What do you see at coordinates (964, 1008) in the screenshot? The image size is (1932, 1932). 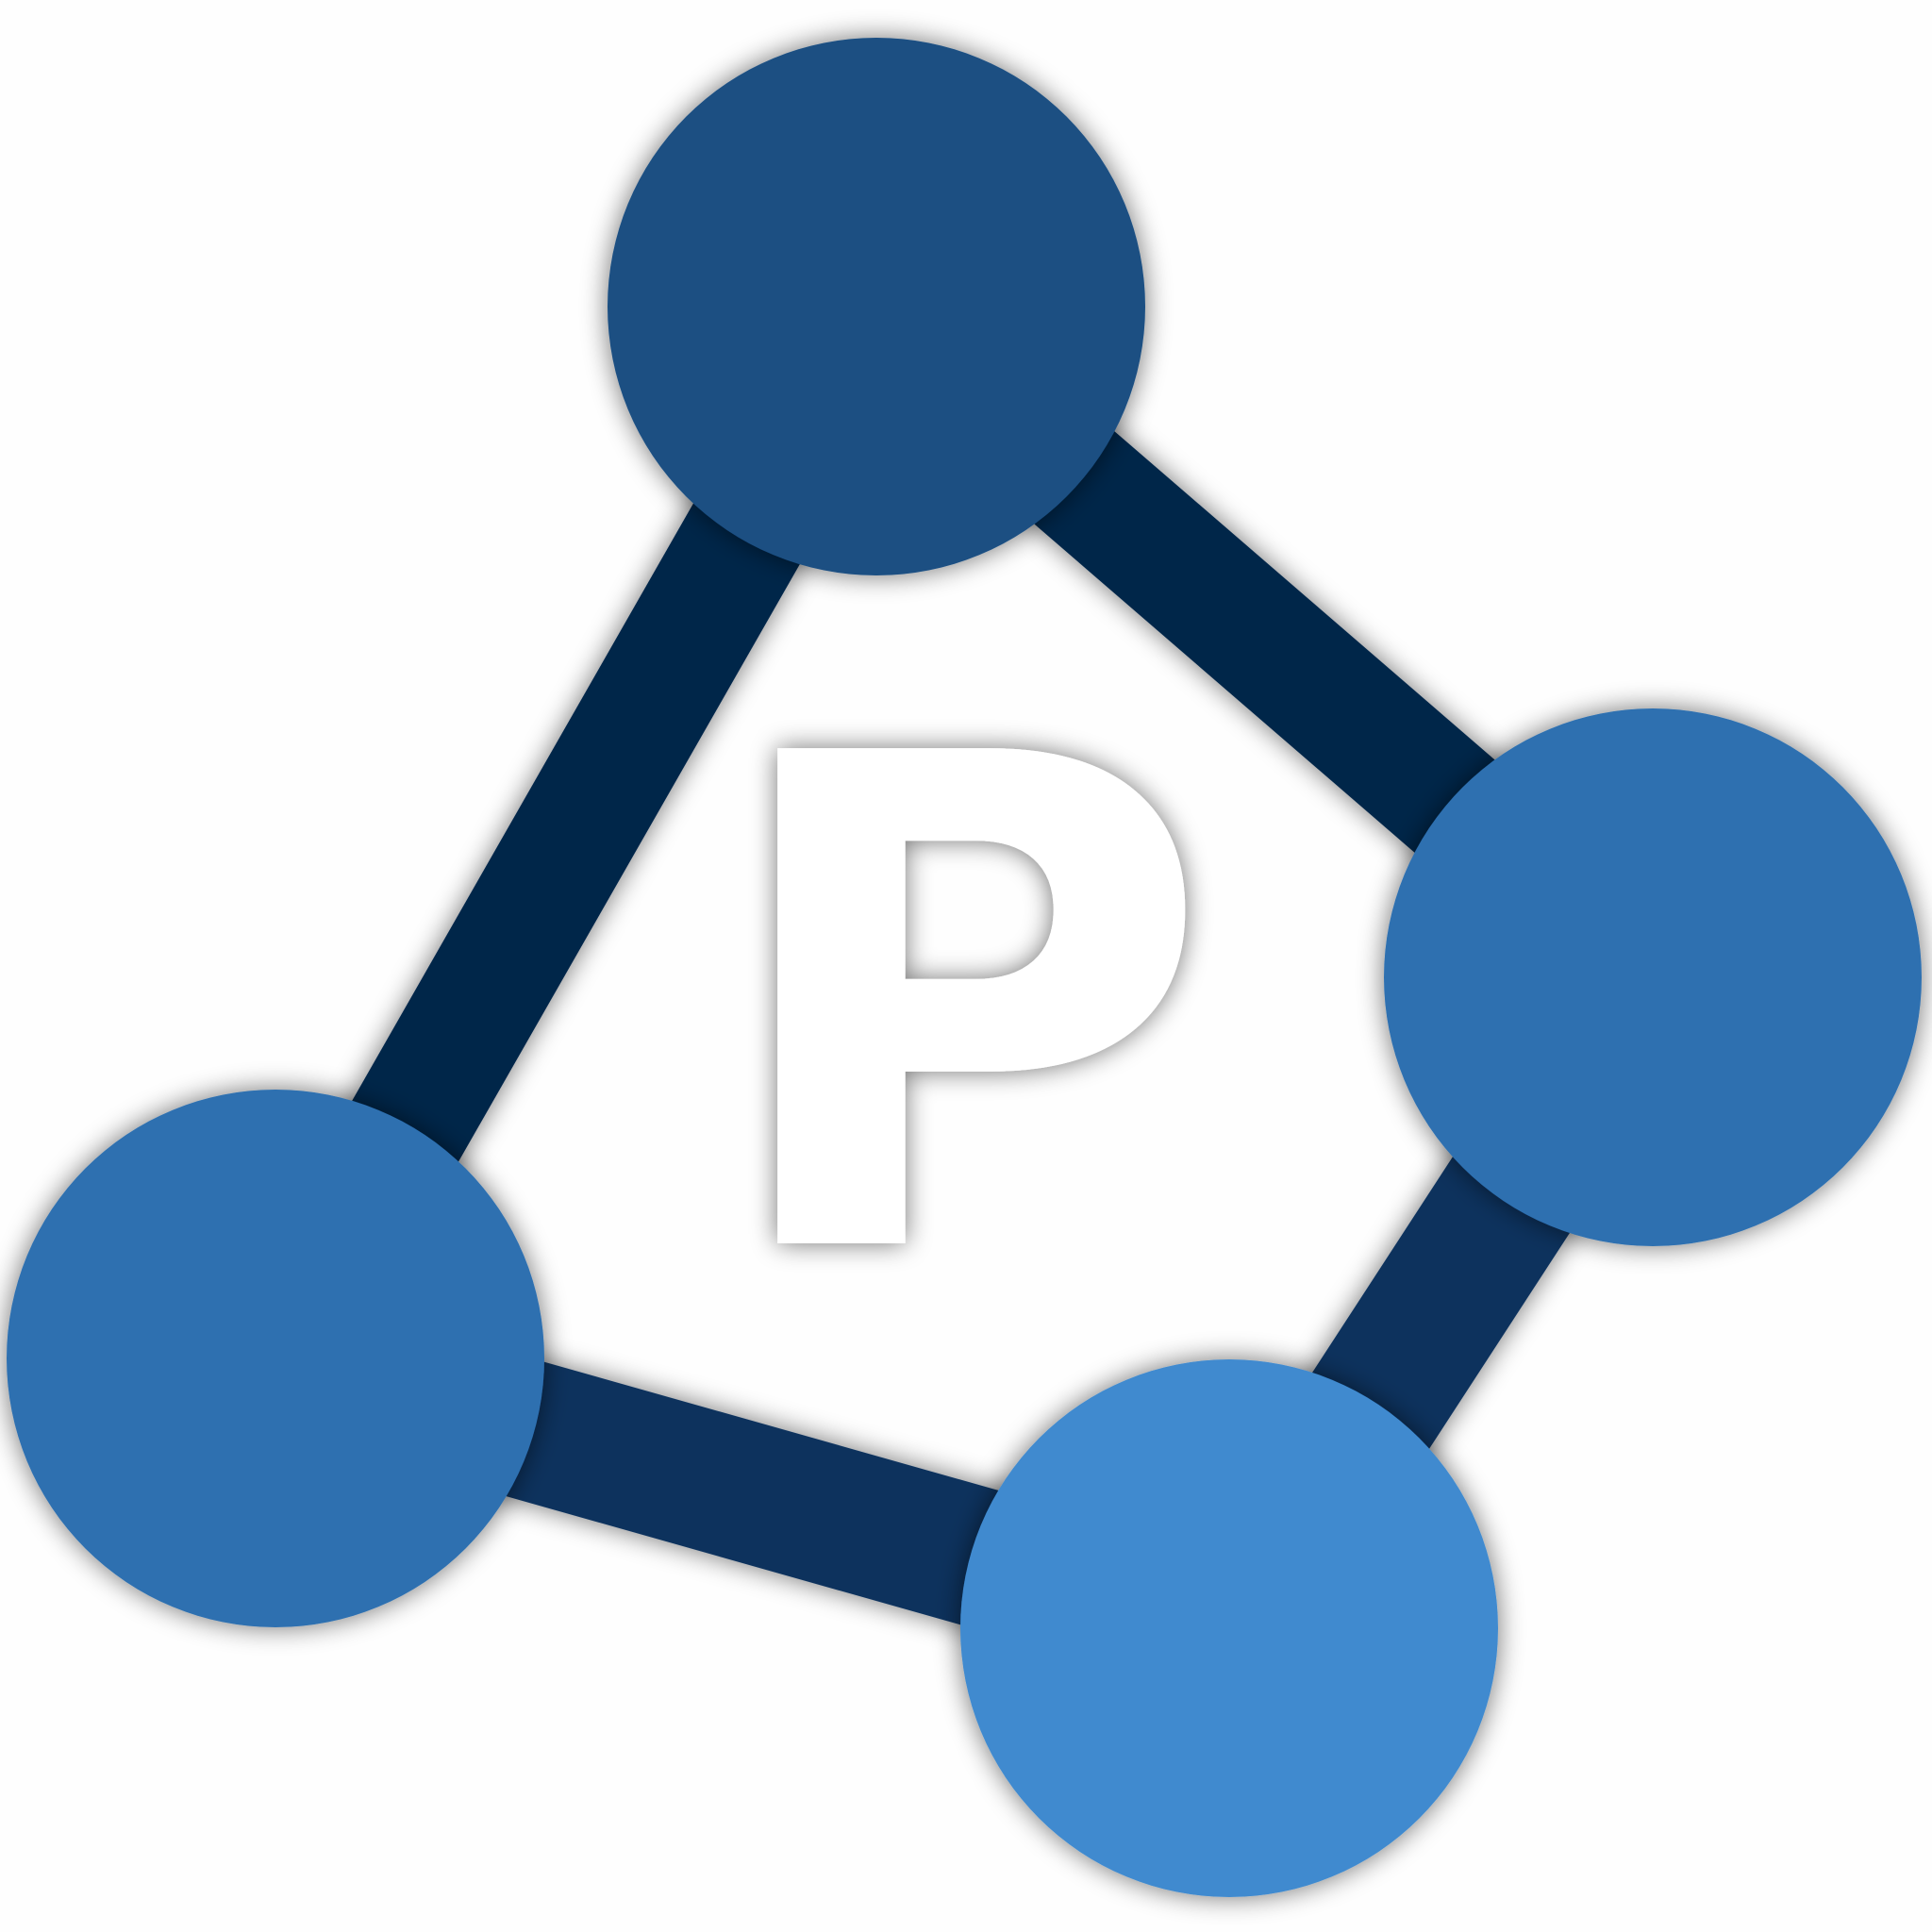 I see `logo-letter-p: P` at bounding box center [964, 1008].